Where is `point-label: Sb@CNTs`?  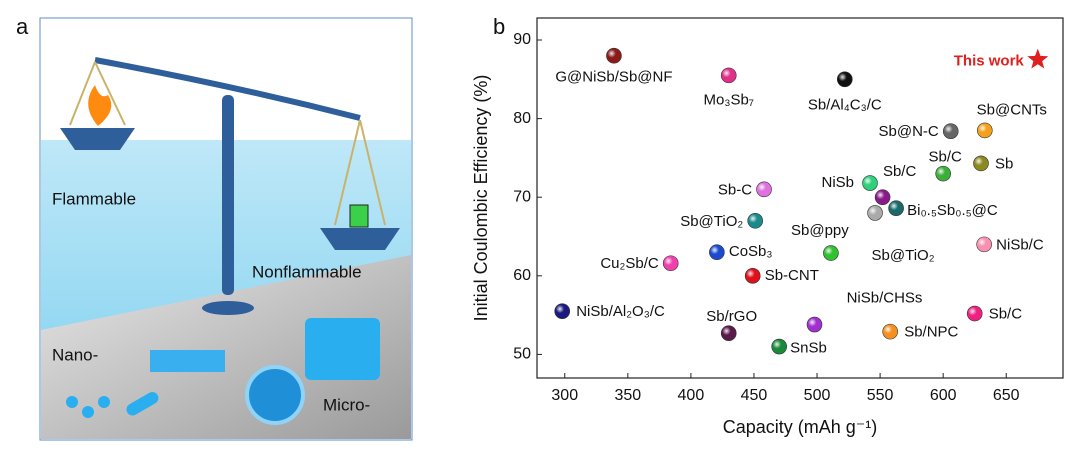
point-label: Sb@CNTs is located at coordinates (1012, 109).